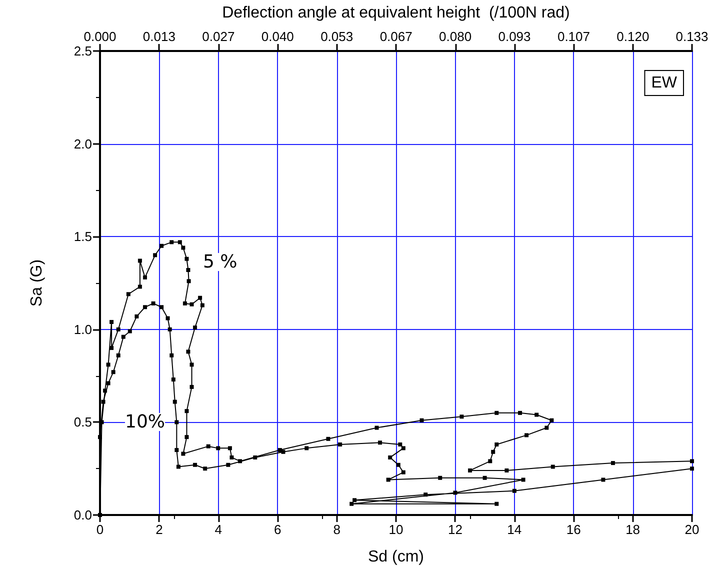 The width and height of the screenshot is (718, 588). Describe the element at coordinates (396, 36) in the screenshot. I see `x2-tick-label: 0.067` at that location.